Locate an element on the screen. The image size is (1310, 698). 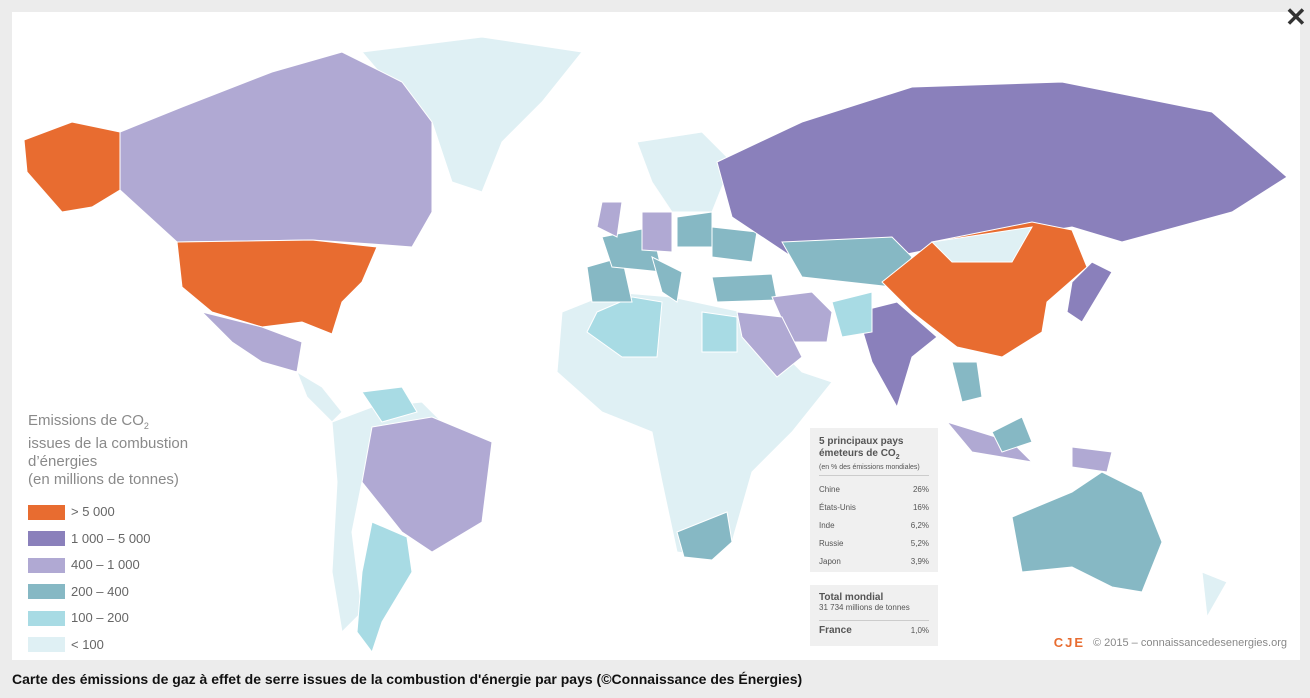
legend-title-line: issues de la combustion is located at coordinates (108, 443).